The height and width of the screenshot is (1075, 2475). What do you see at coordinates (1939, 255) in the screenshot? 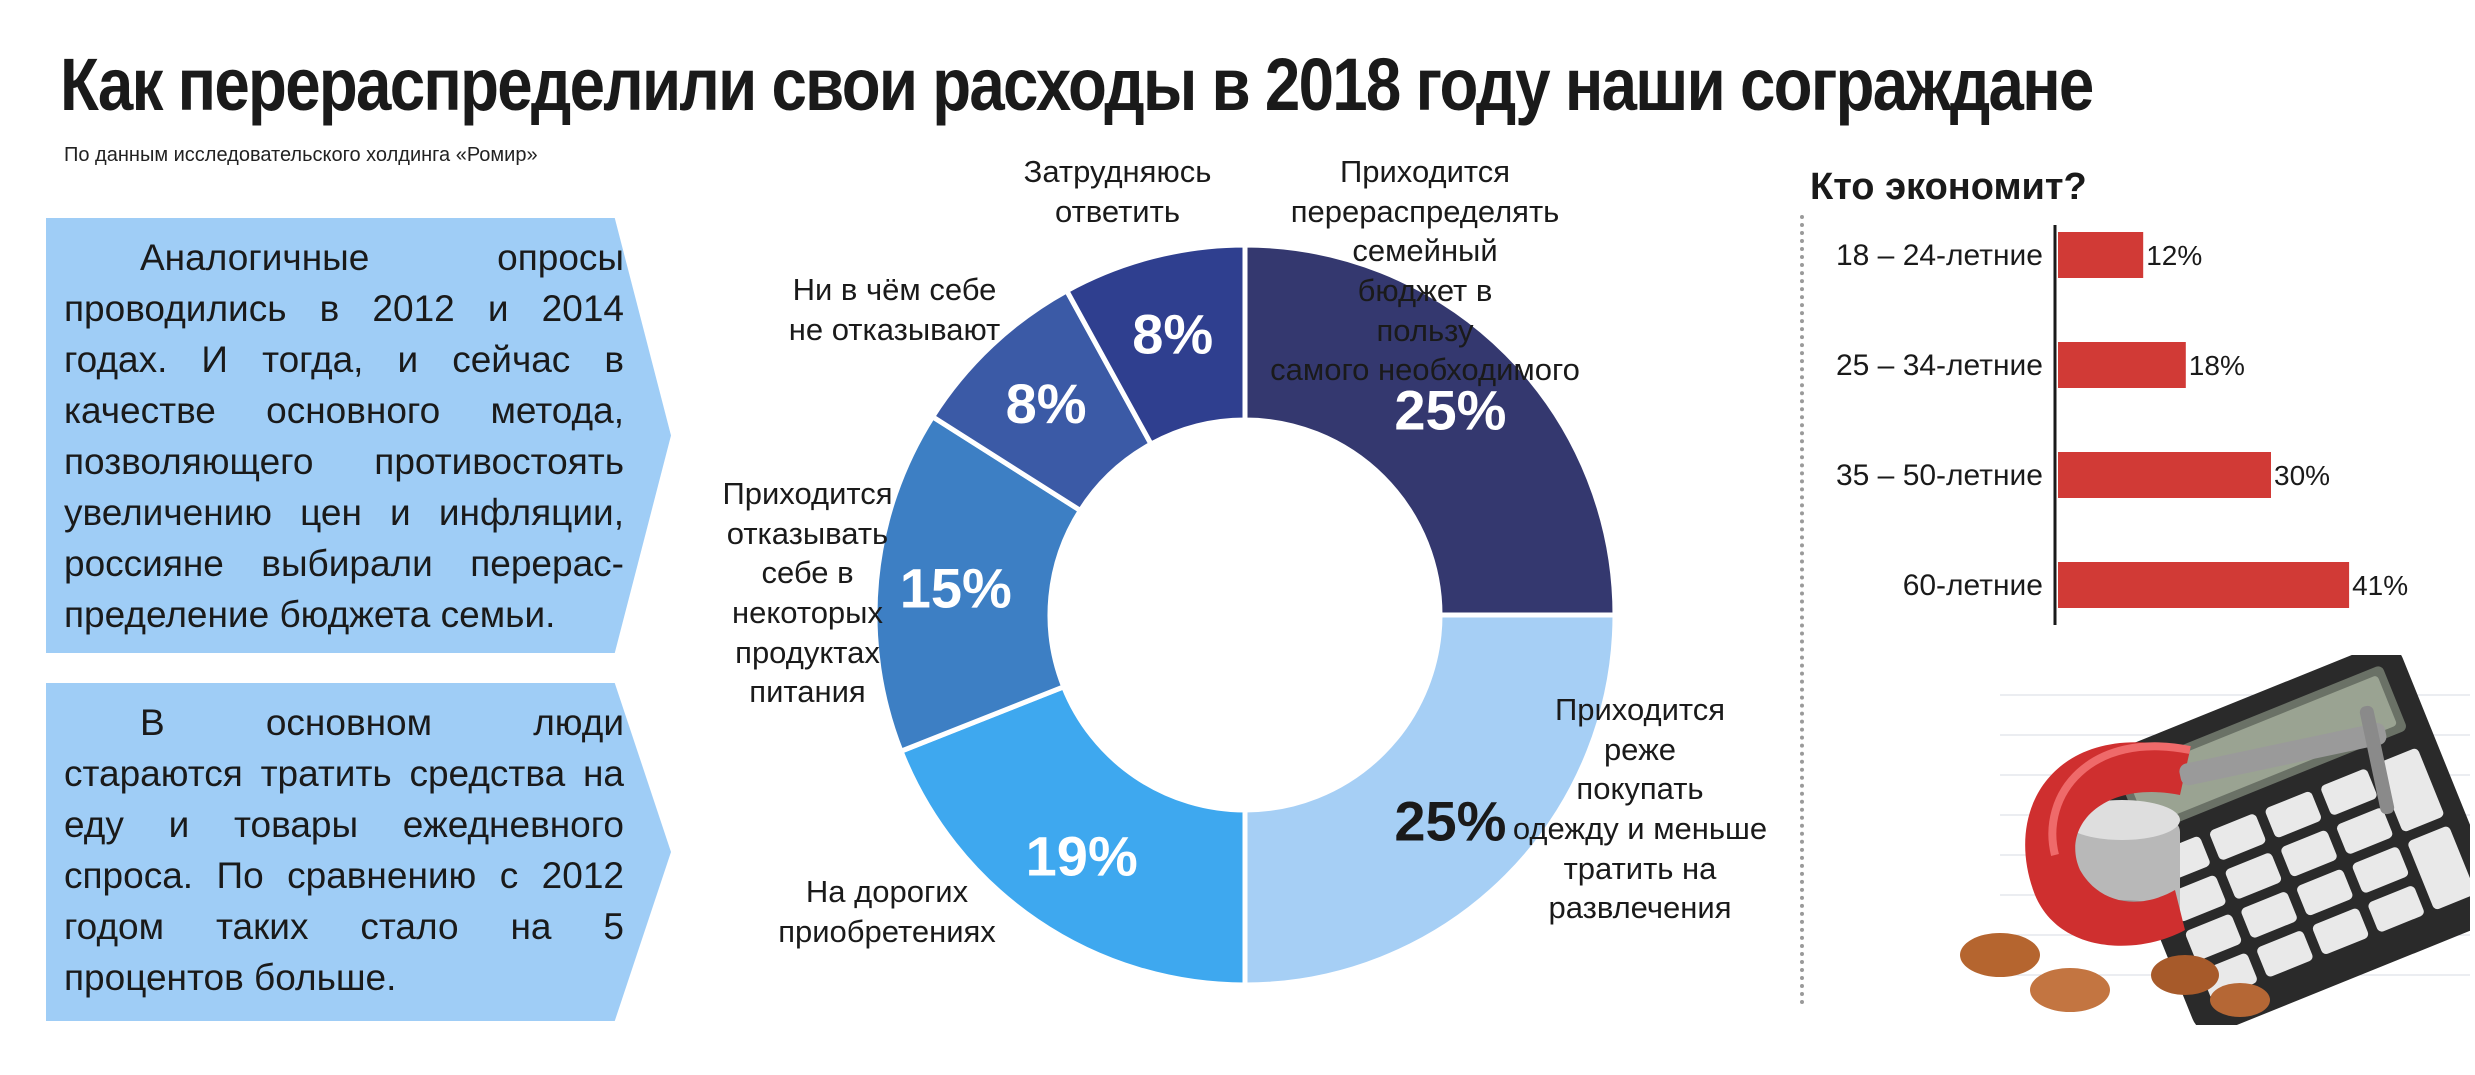
I see `bar-category-label-1: 18 – 24-летние` at bounding box center [1939, 255].